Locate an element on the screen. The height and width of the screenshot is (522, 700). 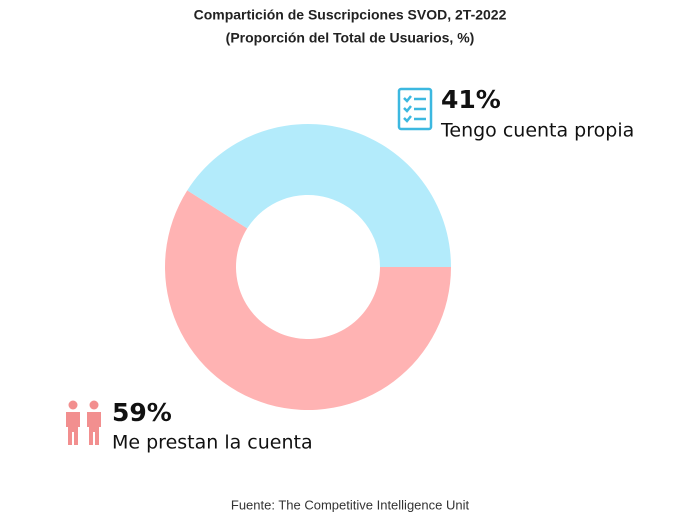
checklist-icon is located at coordinates (415, 109).